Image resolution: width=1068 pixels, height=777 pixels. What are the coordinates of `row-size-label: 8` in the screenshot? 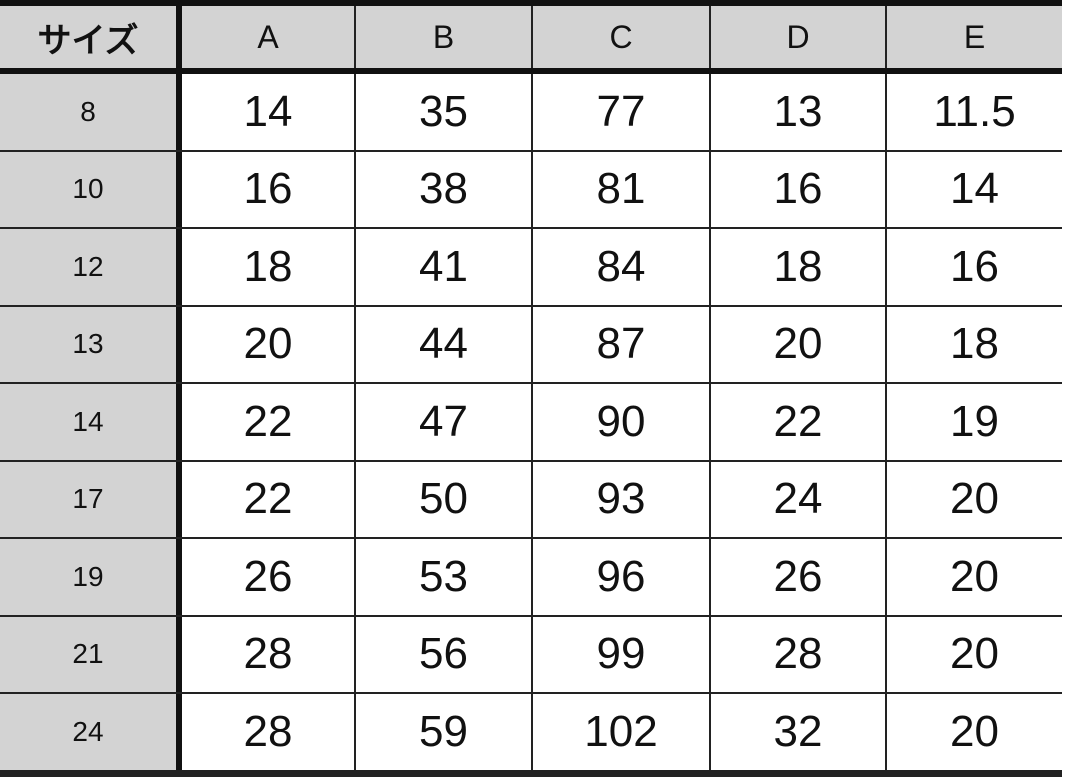 It's located at (88, 112).